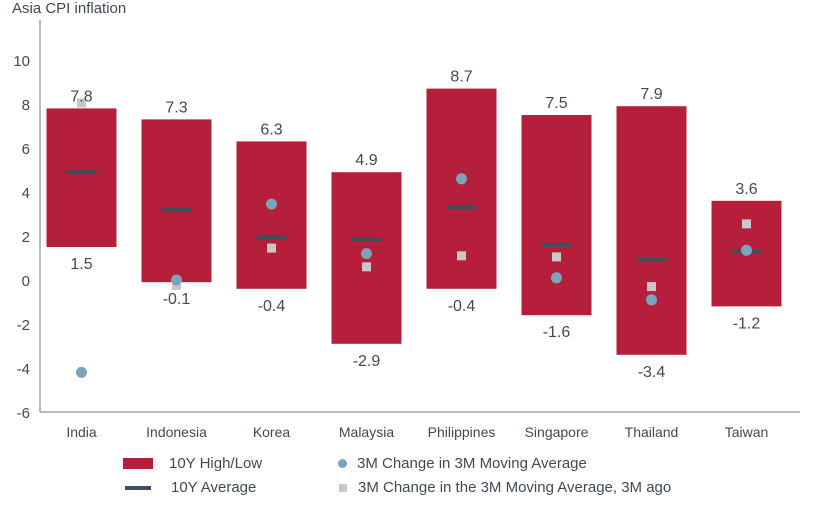 The image size is (820, 512). I want to click on x-tick-label: Indonesia, so click(176, 432).